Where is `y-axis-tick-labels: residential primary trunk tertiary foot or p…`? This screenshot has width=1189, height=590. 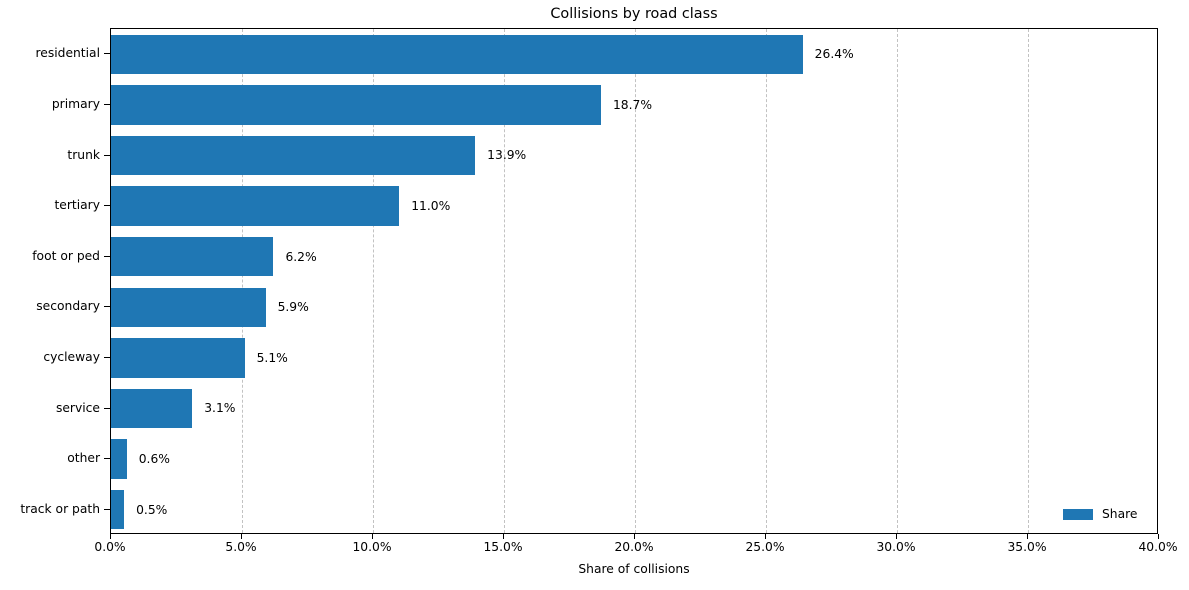
y-axis-tick-labels: residential primary trunk tertiary foot or p… is located at coordinates (50, 281).